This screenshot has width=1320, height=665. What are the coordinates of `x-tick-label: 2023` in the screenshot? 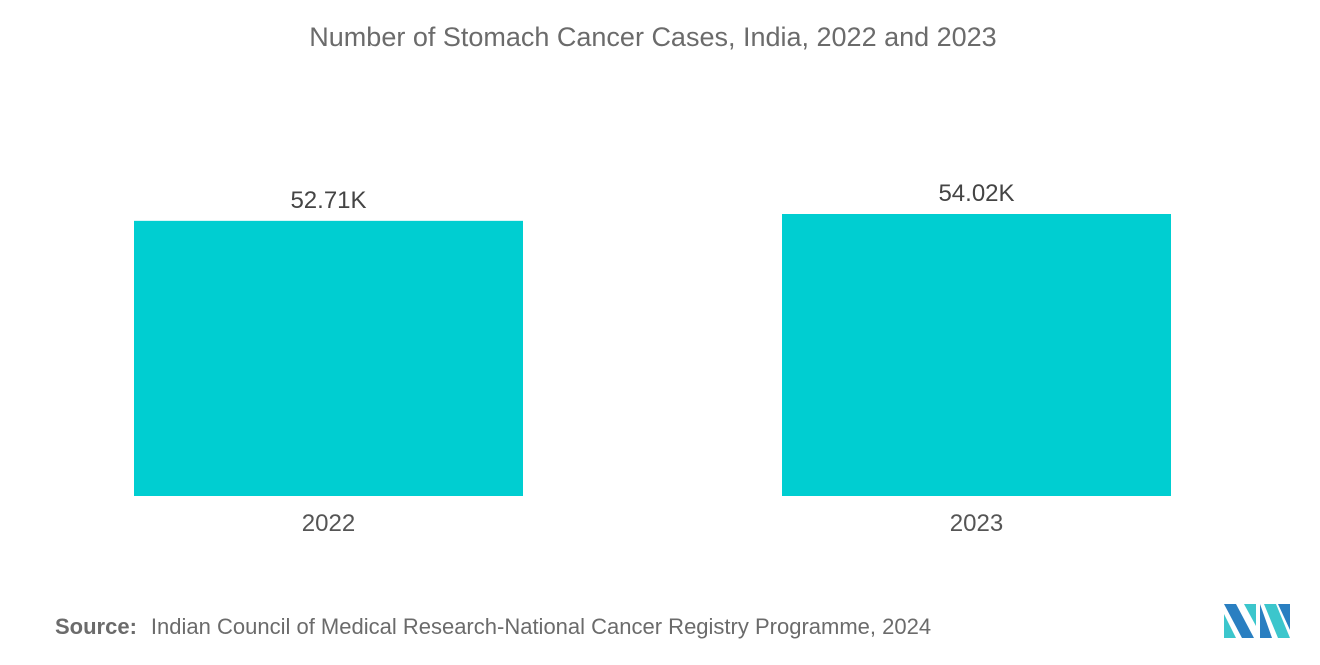 It's located at (976, 523).